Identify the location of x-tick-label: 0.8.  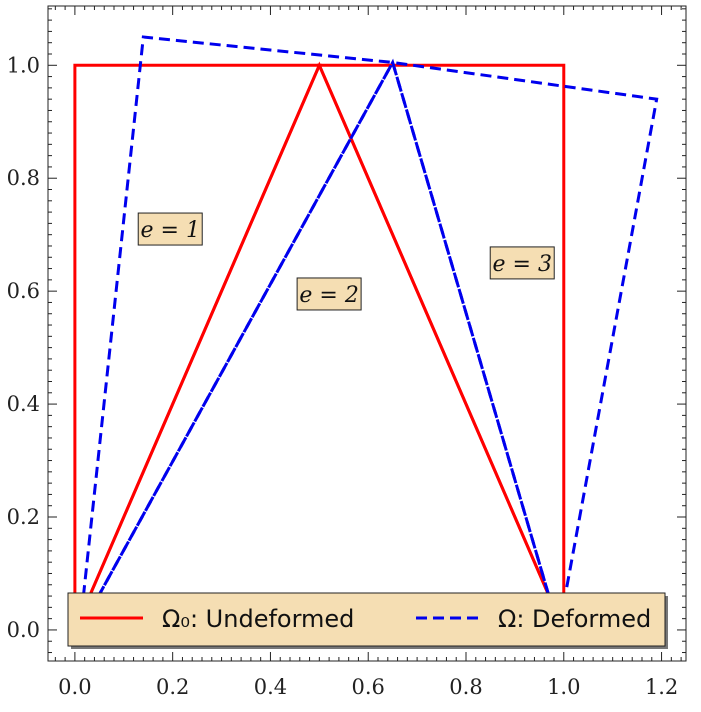
(465, 687).